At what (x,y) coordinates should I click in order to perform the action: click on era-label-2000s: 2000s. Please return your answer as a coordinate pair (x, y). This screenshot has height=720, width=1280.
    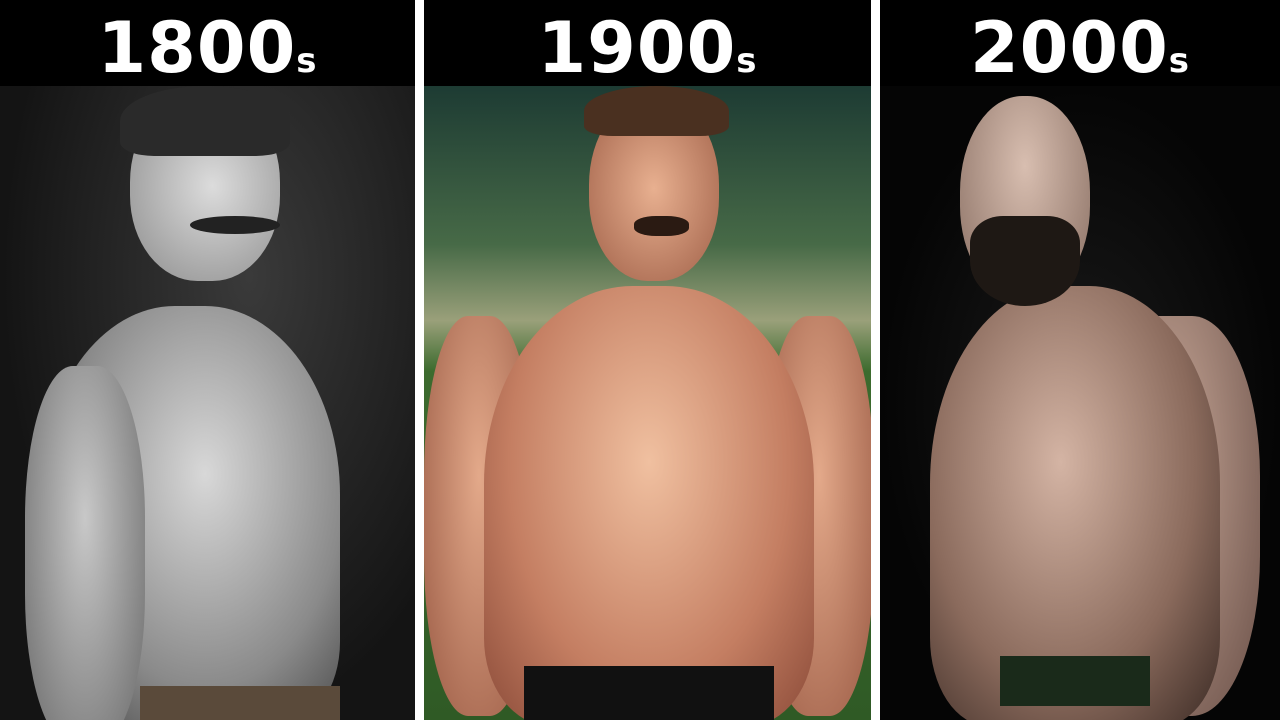
    Looking at the image, I should click on (1080, 44).